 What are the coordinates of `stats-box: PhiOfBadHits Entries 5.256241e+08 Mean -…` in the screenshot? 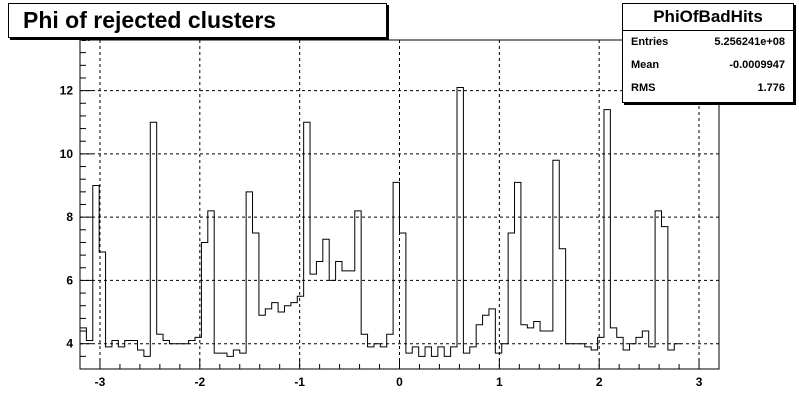 It's located at (708, 53).